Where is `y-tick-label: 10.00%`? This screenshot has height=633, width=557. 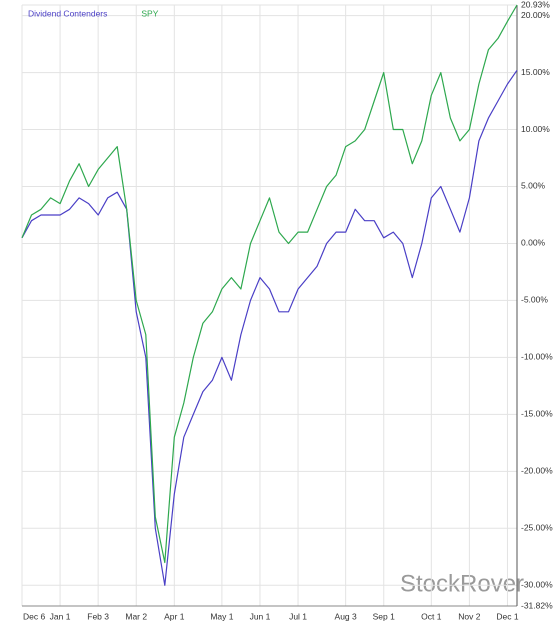
y-tick-label: 10.00% is located at coordinates (535, 129).